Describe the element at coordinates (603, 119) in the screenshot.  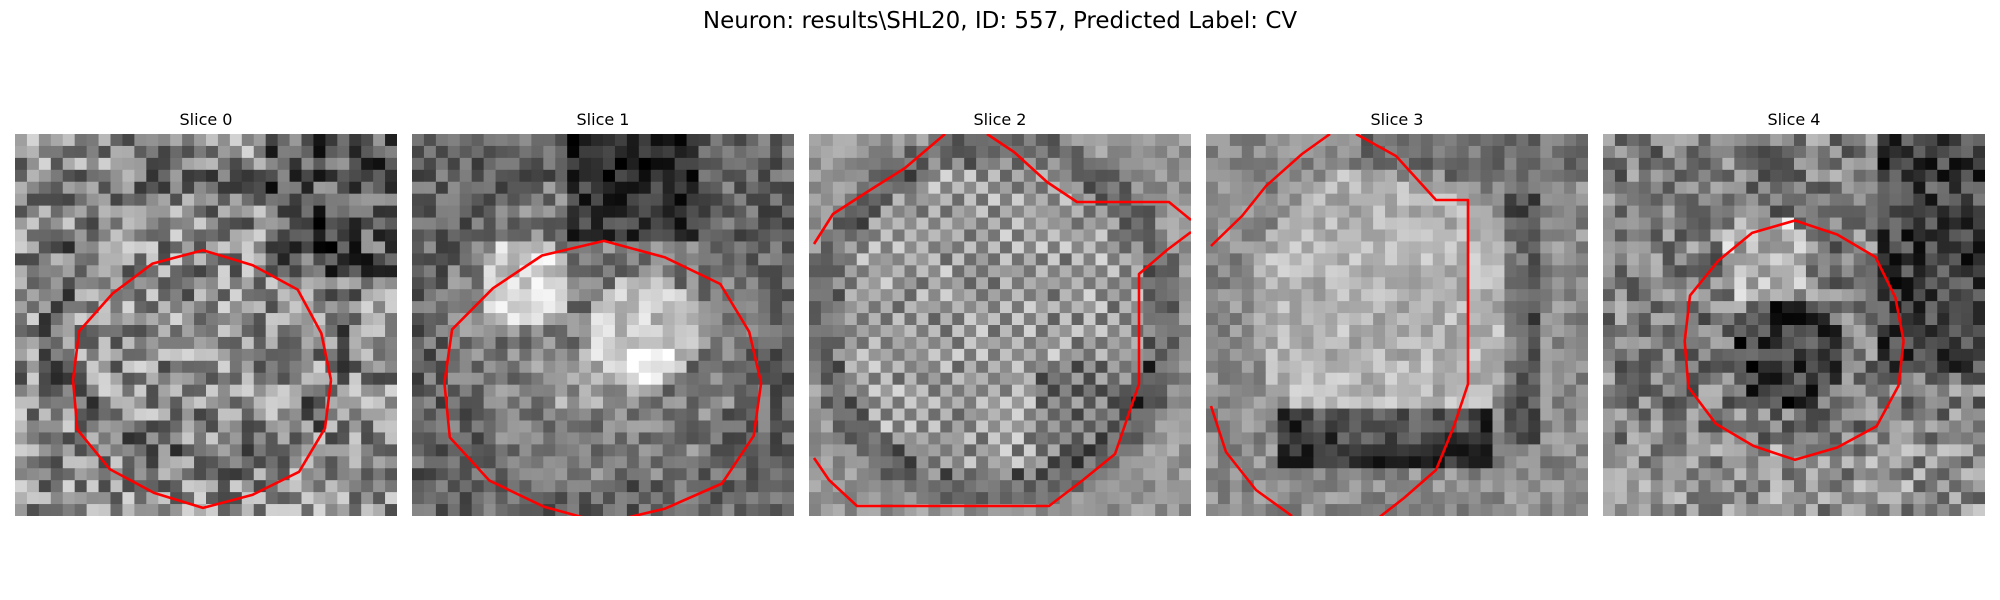
I see `panel-title-slice-1: Slice 1` at that location.